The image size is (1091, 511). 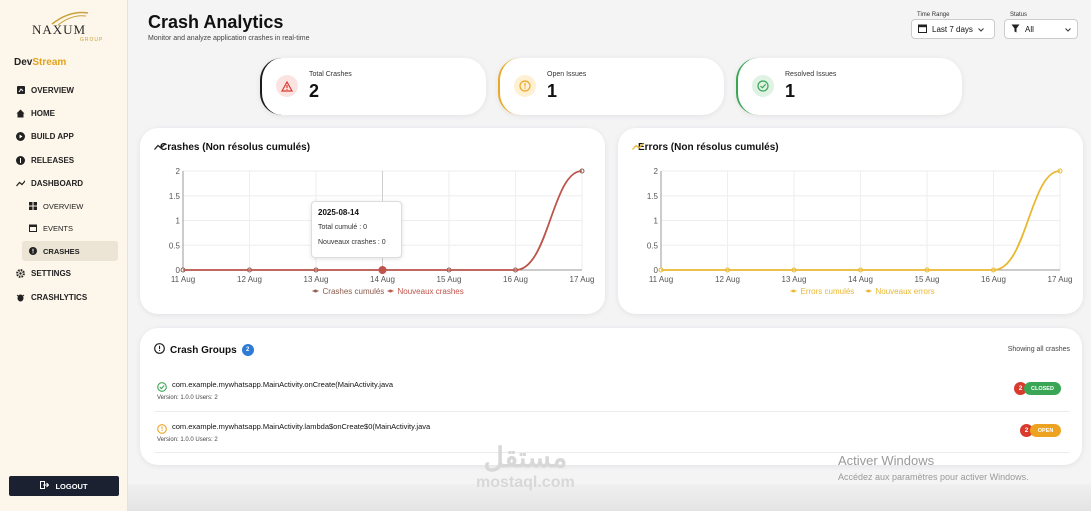 I want to click on x-tick-label: 17 Aug, so click(x=1060, y=279).